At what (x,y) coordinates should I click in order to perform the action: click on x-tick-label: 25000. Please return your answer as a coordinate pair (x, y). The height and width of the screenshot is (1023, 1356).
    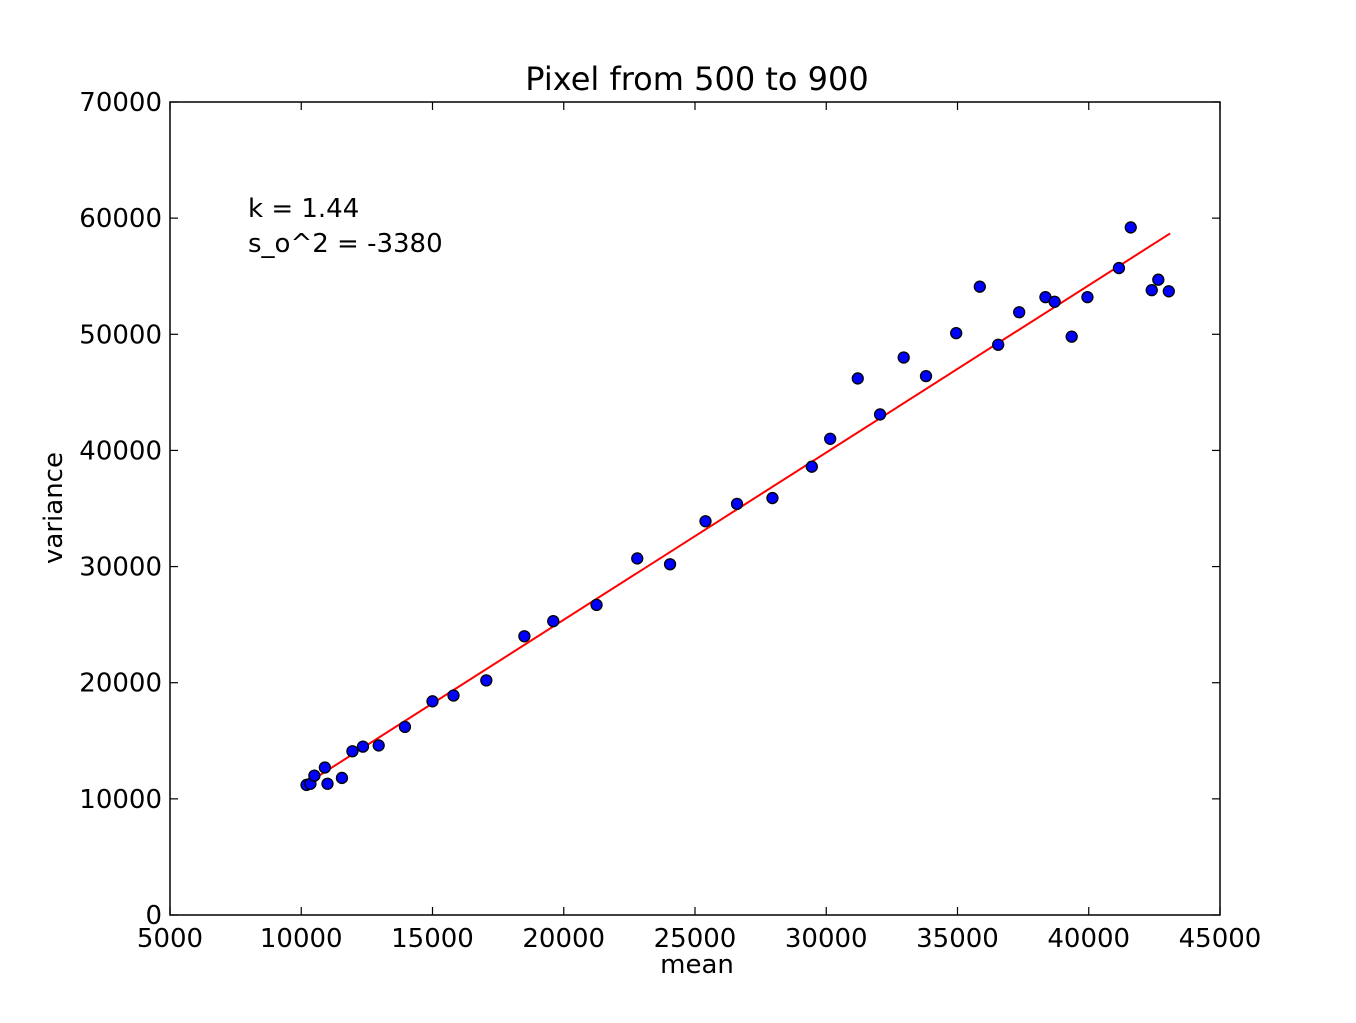
    Looking at the image, I should click on (695, 939).